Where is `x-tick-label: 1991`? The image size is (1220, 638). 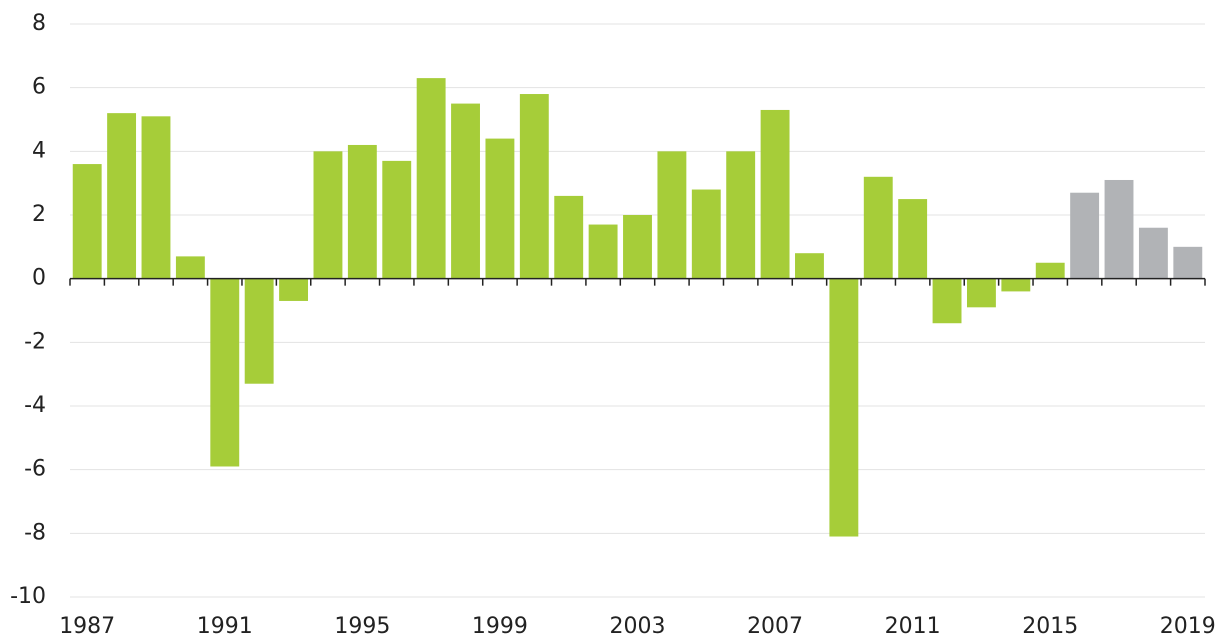
x-tick-label: 1991 is located at coordinates (225, 626).